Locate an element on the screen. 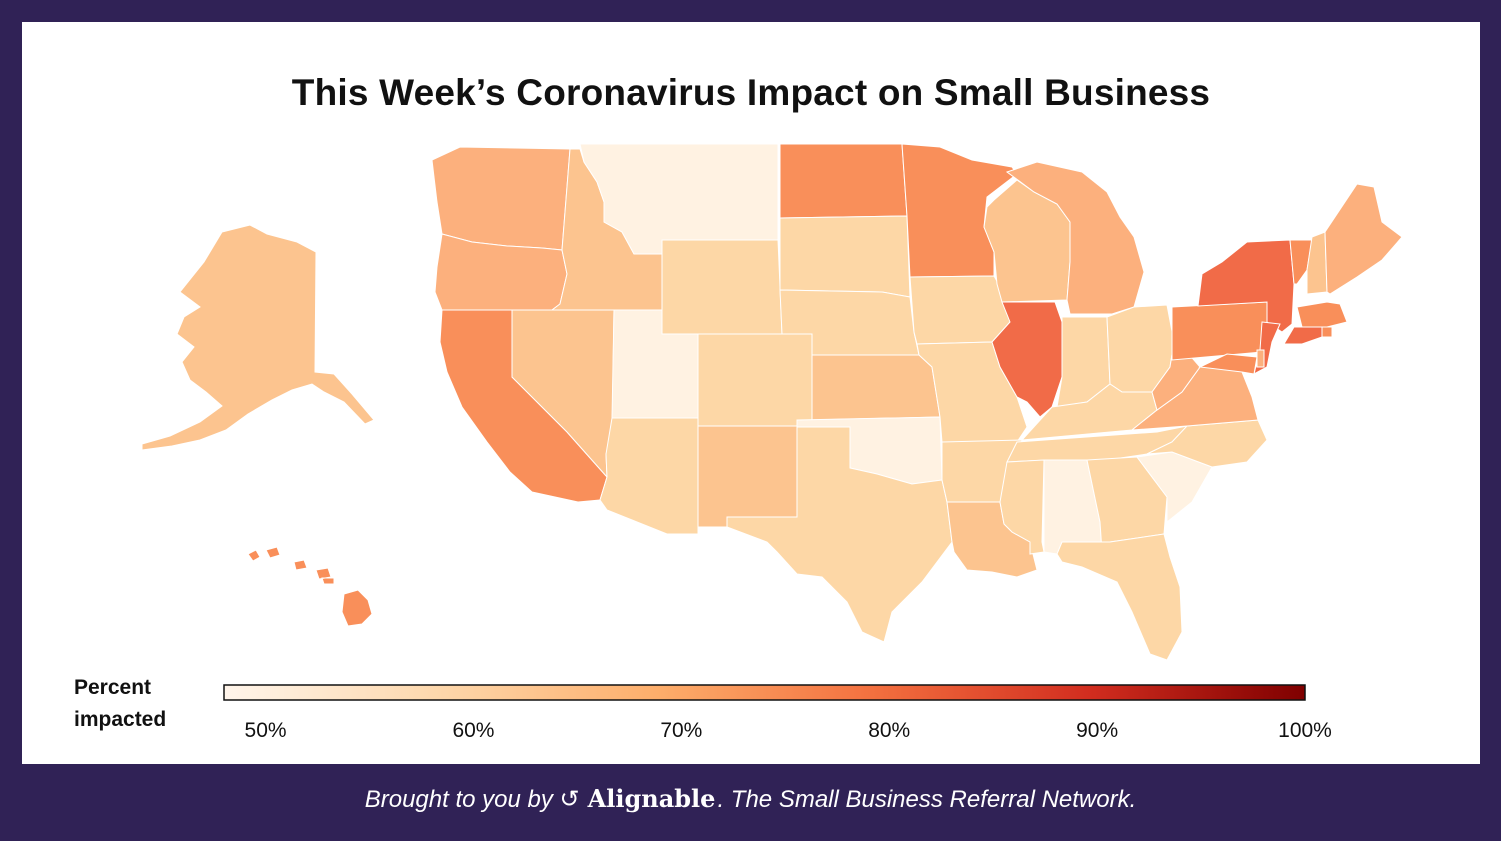 Image resolution: width=1501 pixels, height=841 pixels. state-ma is located at coordinates (1322, 314).